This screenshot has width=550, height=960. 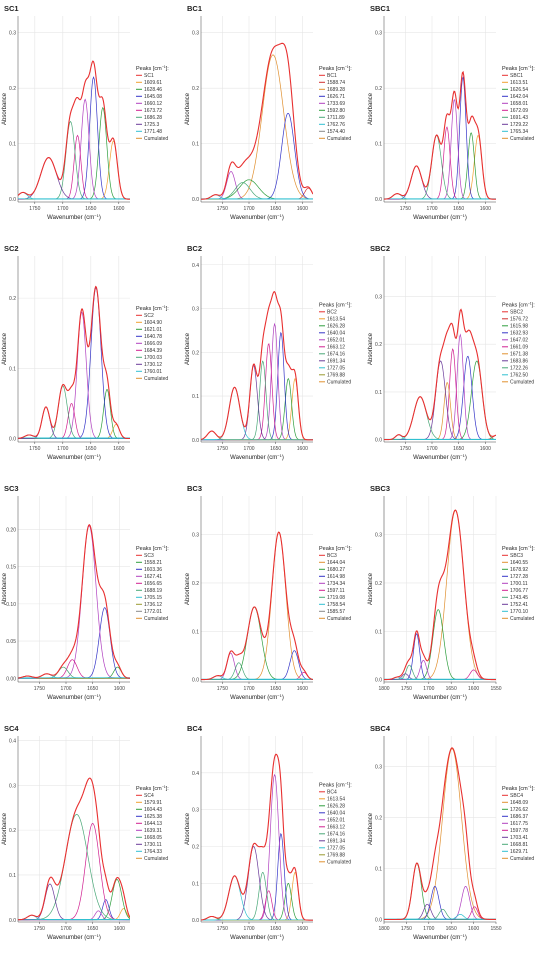 What do you see at coordinates (519, 817) in the screenshot?
I see `legend-entry: 1686.37` at bounding box center [519, 817].